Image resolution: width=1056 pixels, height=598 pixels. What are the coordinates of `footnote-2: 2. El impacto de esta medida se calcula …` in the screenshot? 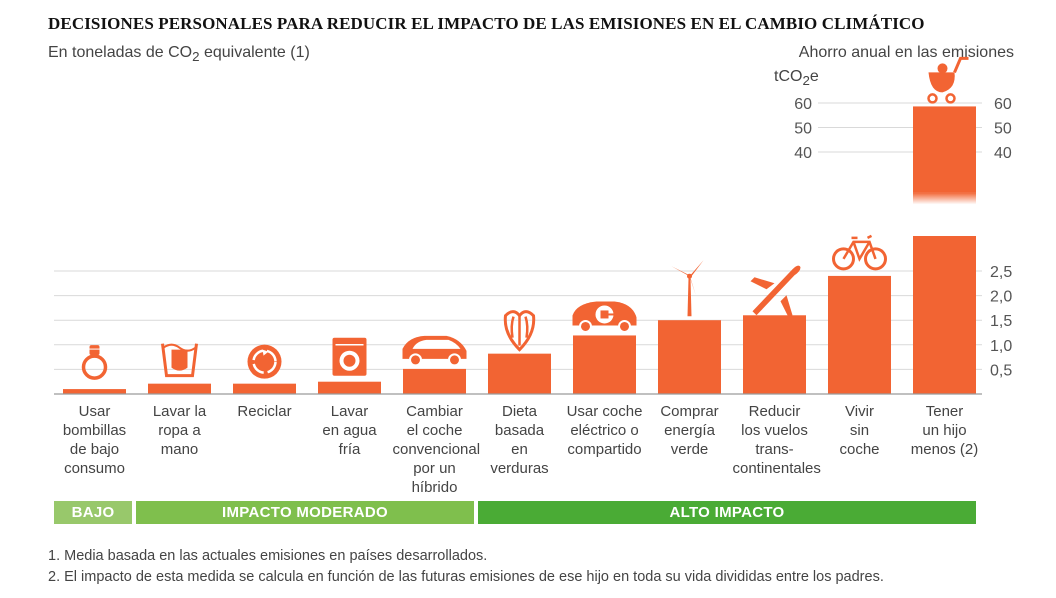 It's located at (466, 577).